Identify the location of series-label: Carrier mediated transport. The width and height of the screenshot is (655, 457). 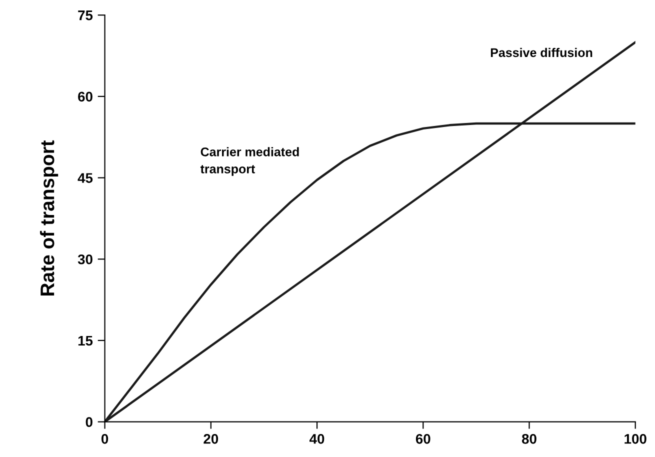
(249, 161).